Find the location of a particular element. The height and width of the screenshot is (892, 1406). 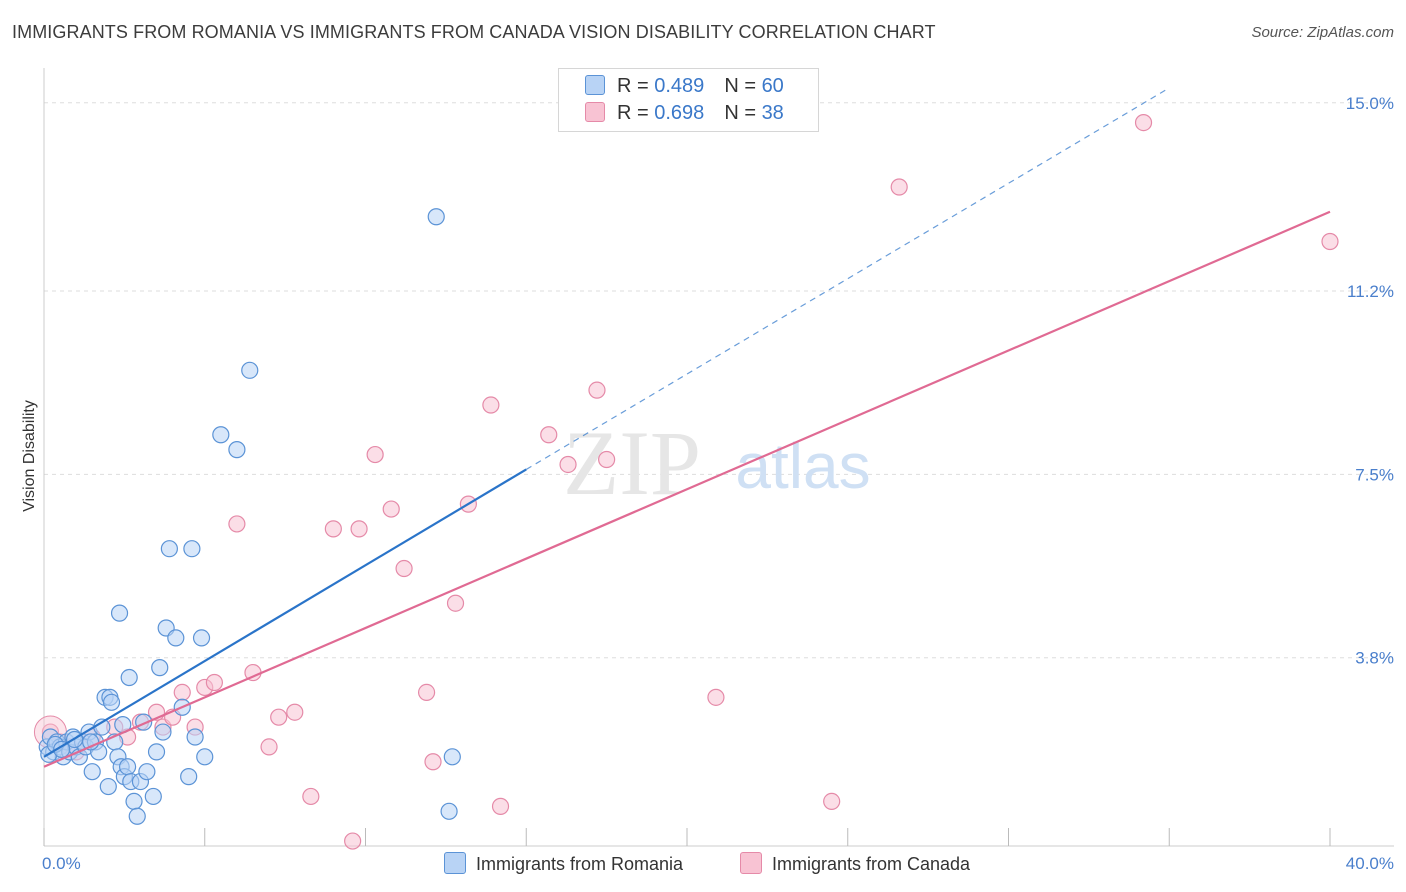

canada-n-value: 38 is located at coordinates (772, 113).